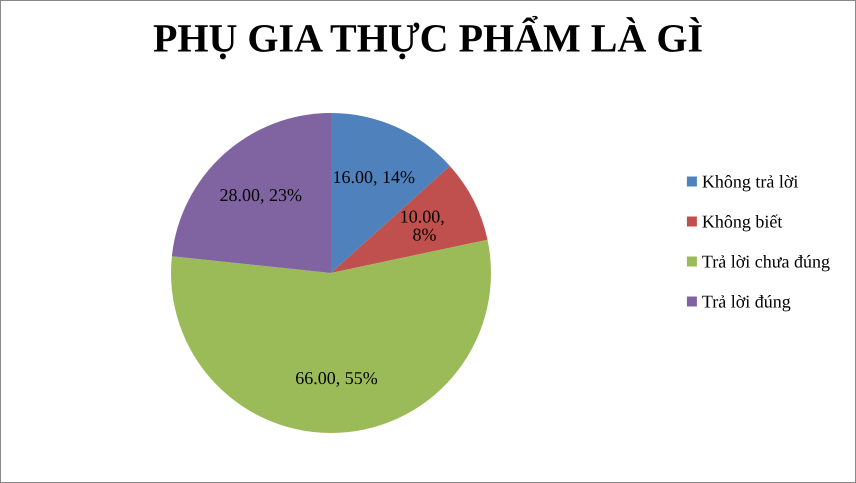  Describe the element at coordinates (428, 38) in the screenshot. I see `chart-title: PHỤ GIA THỰC PHẨM LÀ GÌ` at that location.